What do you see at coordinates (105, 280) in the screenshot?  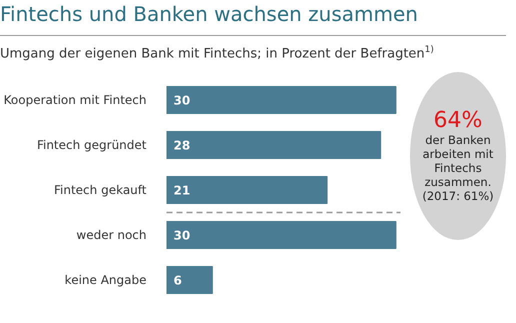 I see `y-tick-label: keine Angabe` at bounding box center [105, 280].